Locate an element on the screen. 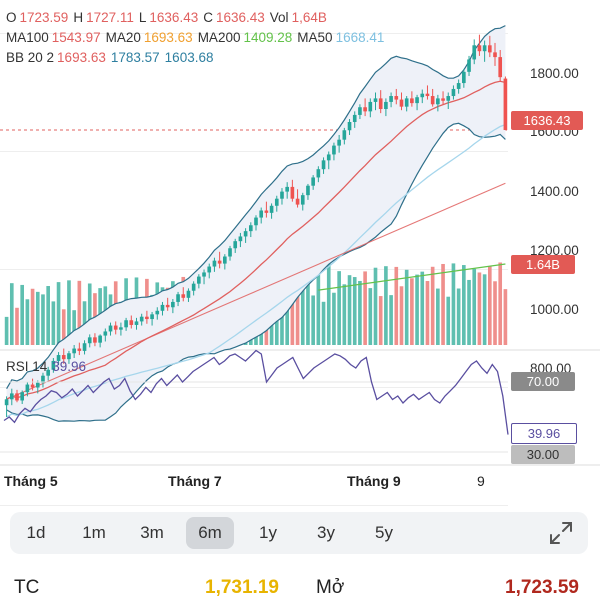 Image resolution: width=600 pixels, height=600 pixels. expand-icon is located at coordinates (561, 533).